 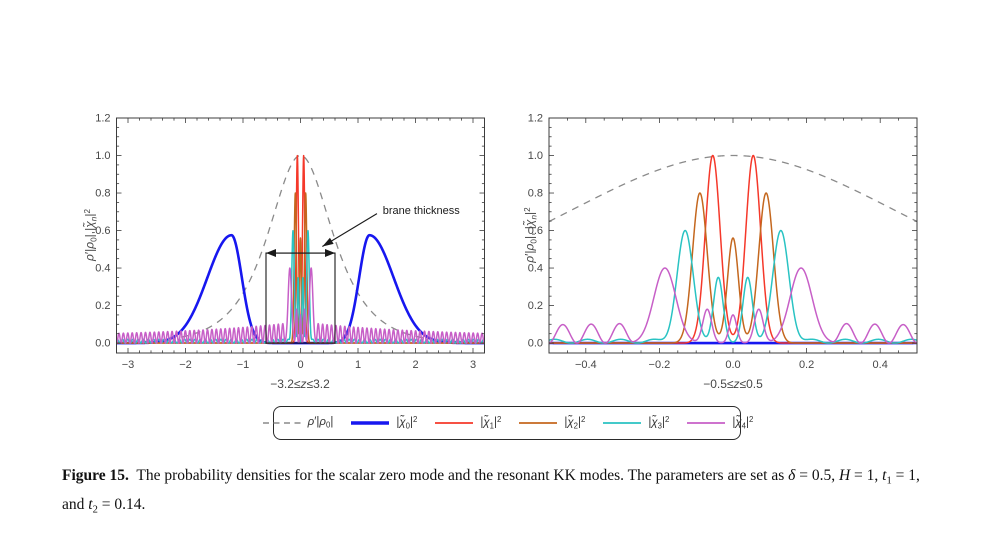 What do you see at coordinates (586, 365) in the screenshot?
I see `right-x-tick-label: −0.4` at bounding box center [586, 365].